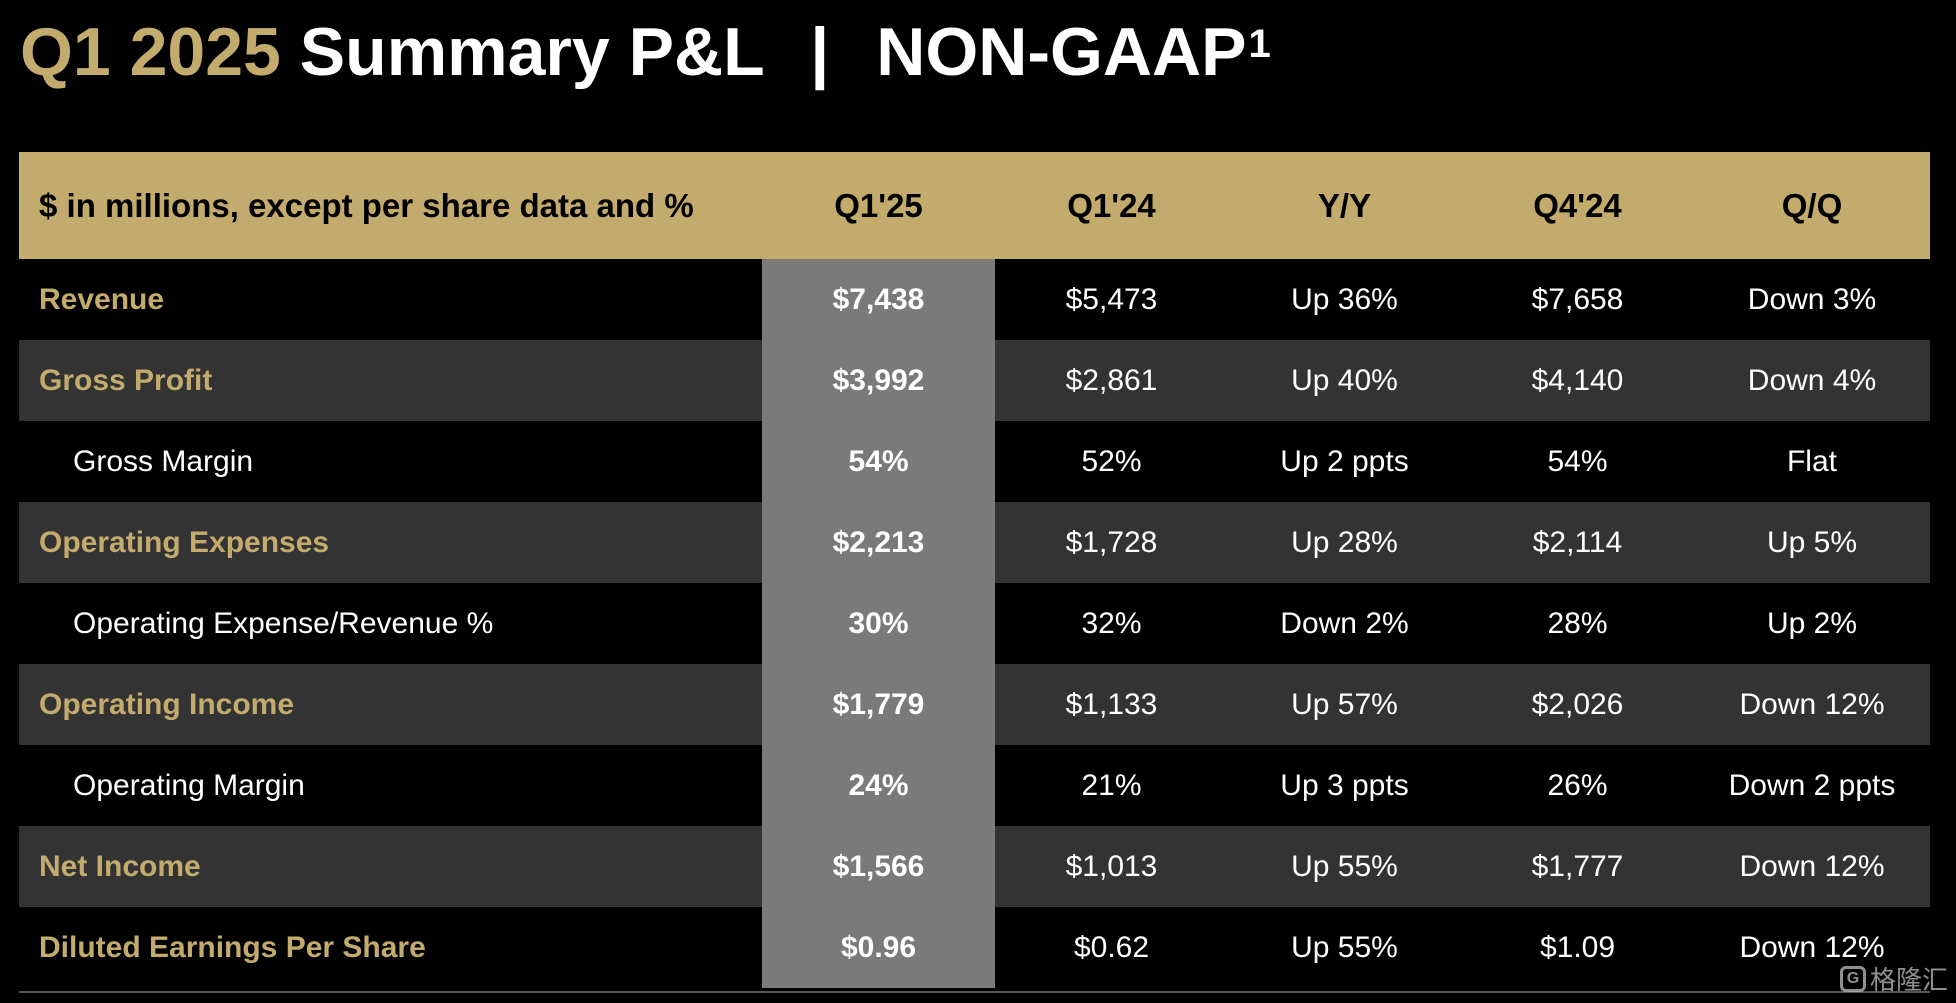 The image size is (1956, 1003). Describe the element at coordinates (1111, 299) in the screenshot. I see `cell-q1-24: $5,473` at that location.